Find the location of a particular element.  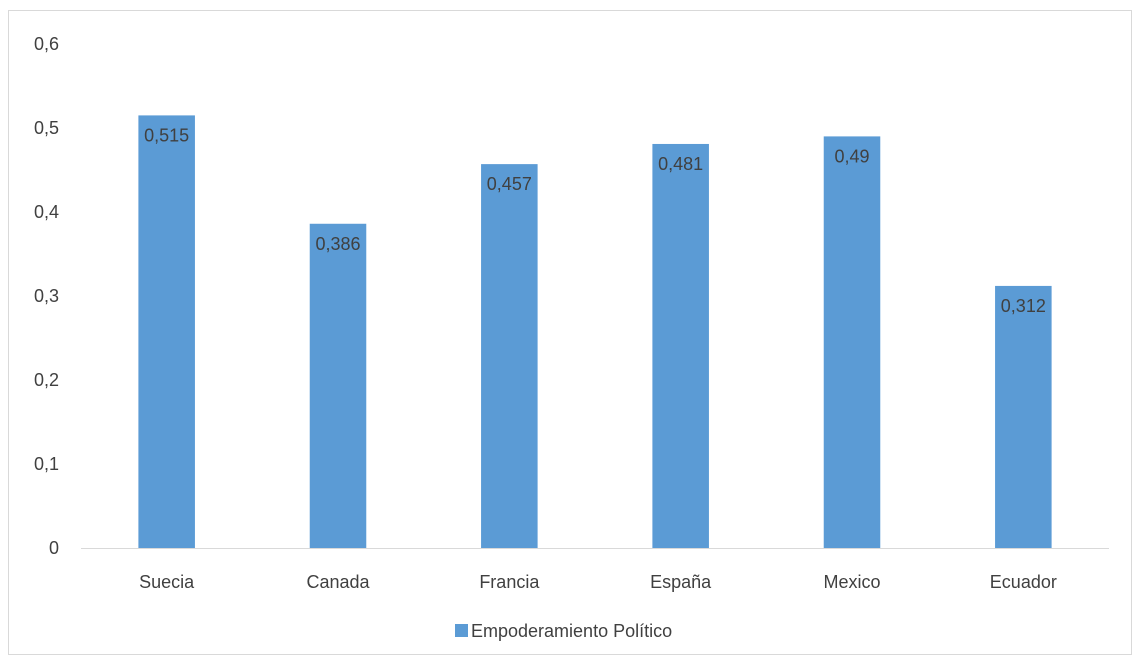

data-label: 0,457 is located at coordinates (509, 184).